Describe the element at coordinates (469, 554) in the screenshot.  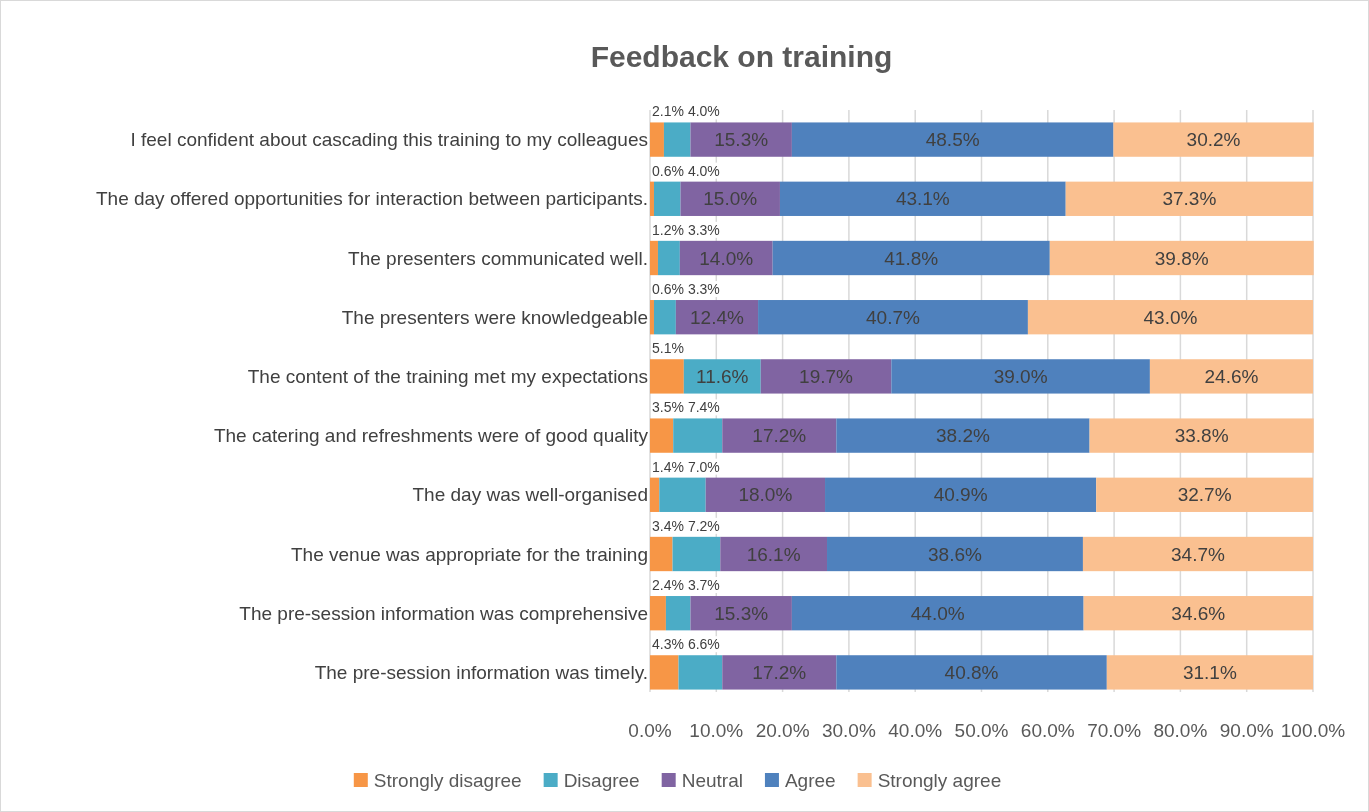
I see `y-tick-label: The venue was appropriate for the training` at that location.